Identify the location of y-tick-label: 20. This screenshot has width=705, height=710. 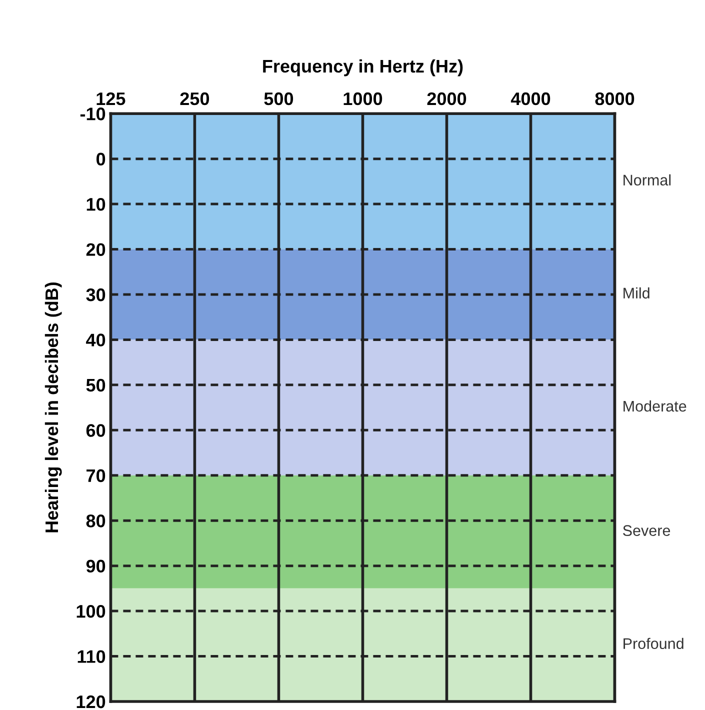
(96, 249).